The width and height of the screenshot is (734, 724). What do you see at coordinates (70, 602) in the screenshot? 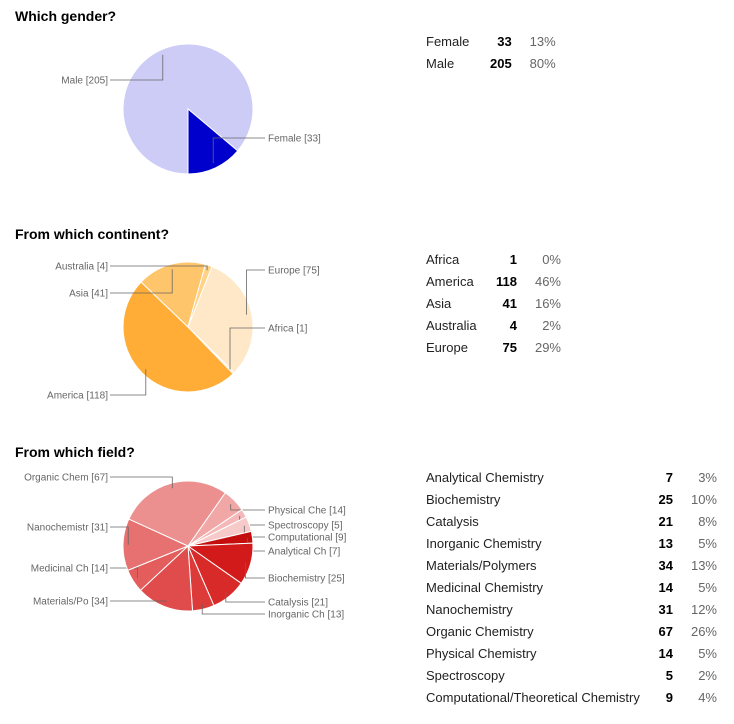
I see `slice-label: Materials/Po [34]` at bounding box center [70, 602].